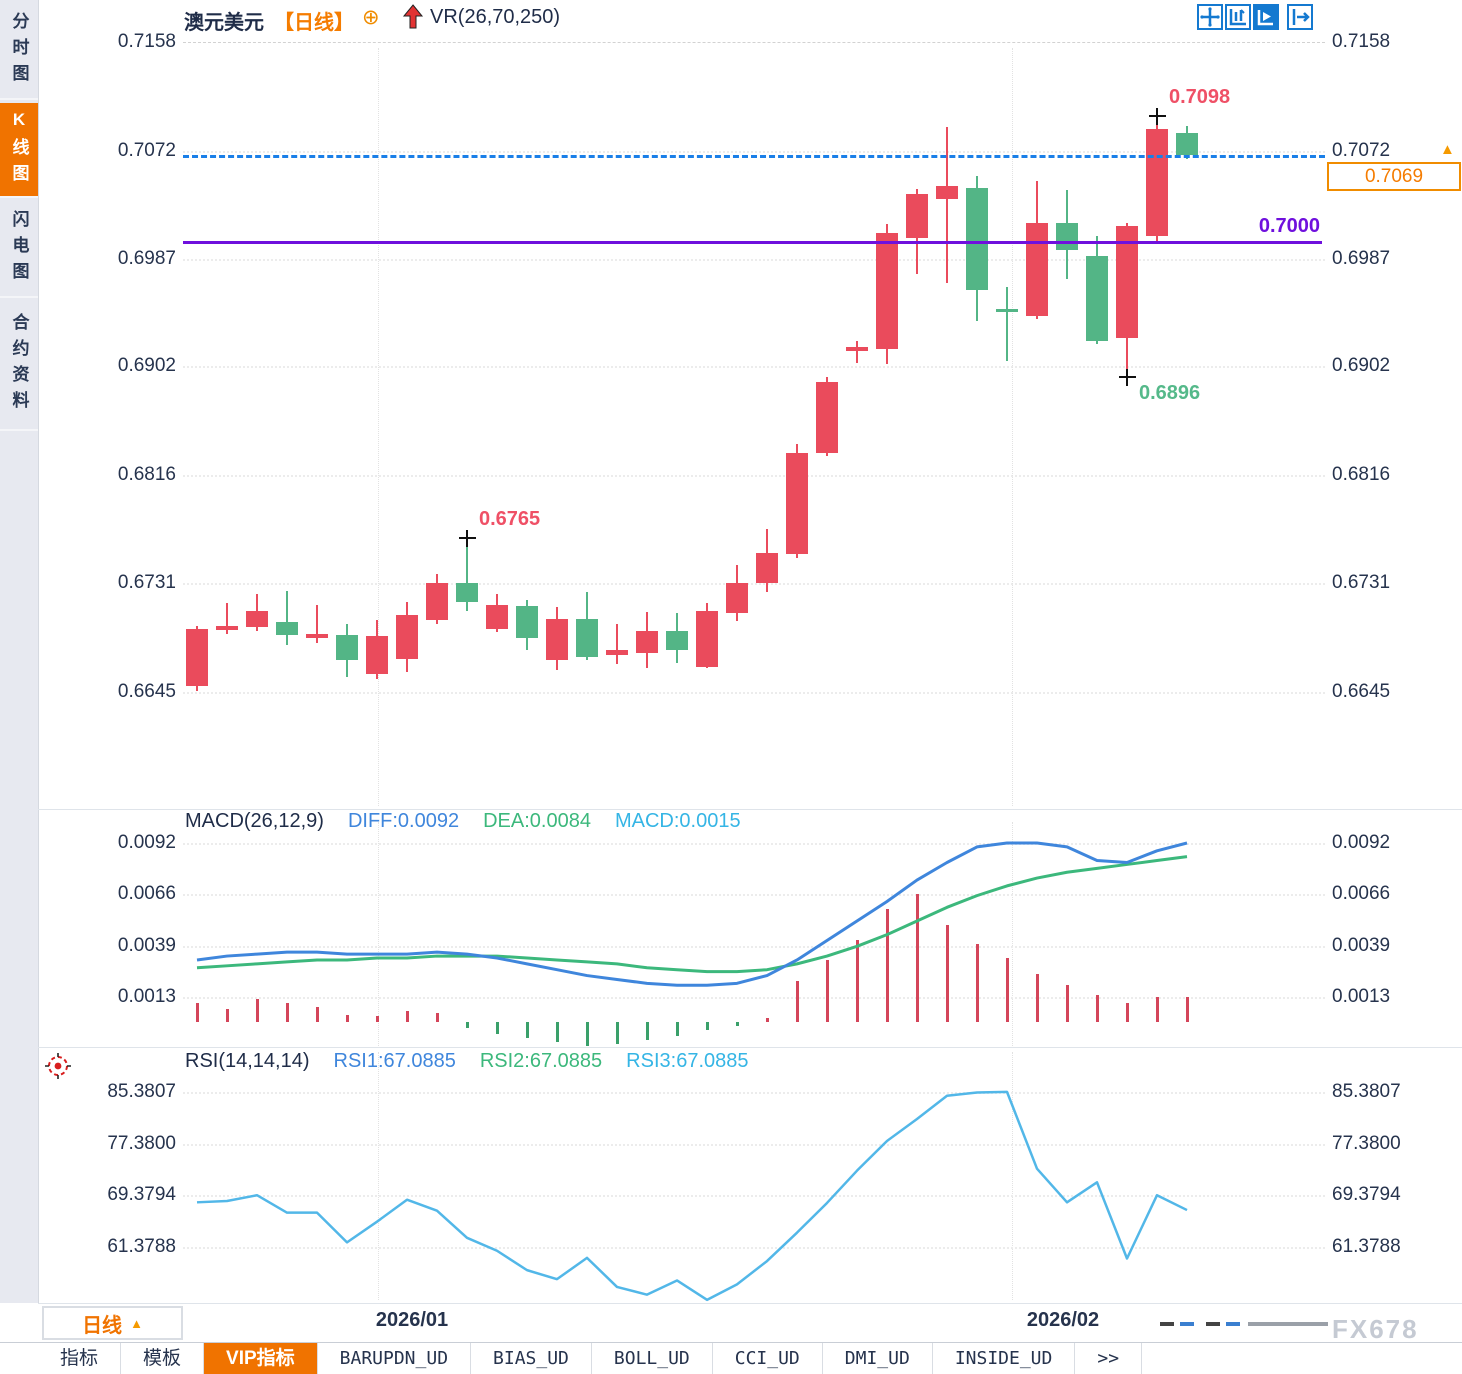  What do you see at coordinates (146, 583) in the screenshot?
I see `price-axis-label-left: 0.6731` at bounding box center [146, 583].